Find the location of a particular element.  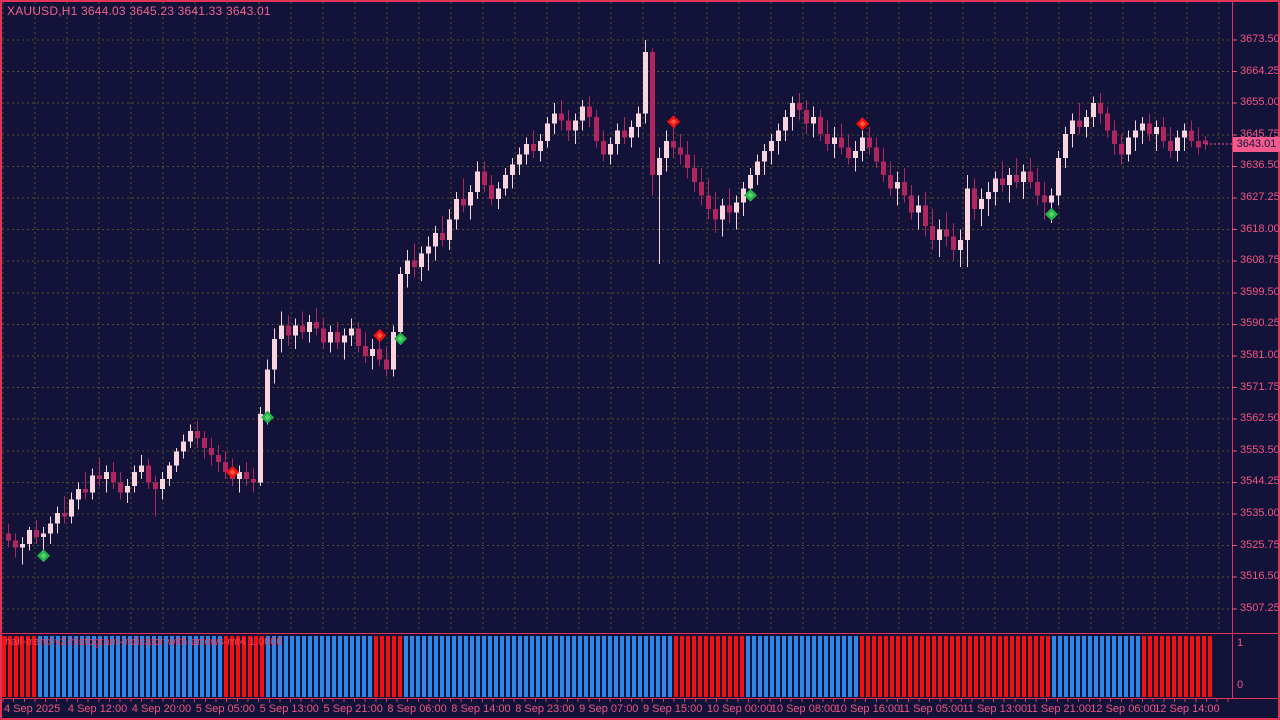

time-axis-label: 8 Sep 23:00 is located at coordinates (545, 709).